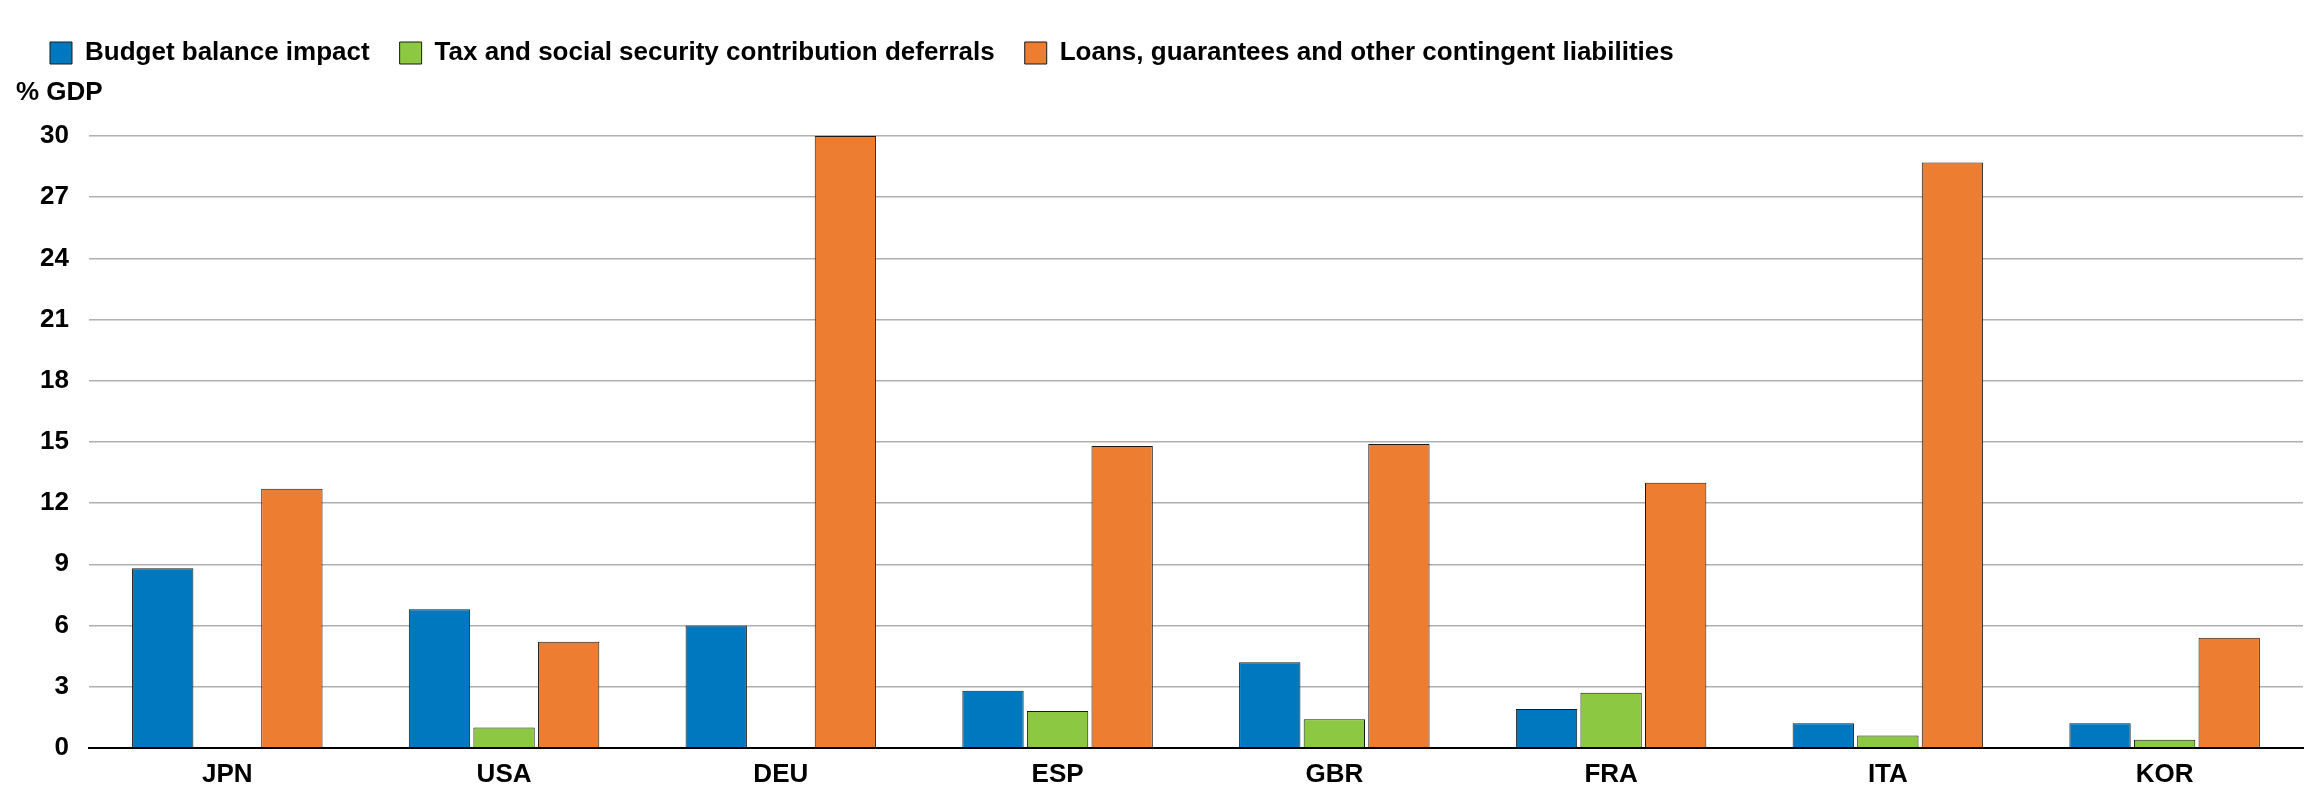  Describe the element at coordinates (55, 256) in the screenshot. I see `y-tick-label: 24` at that location.